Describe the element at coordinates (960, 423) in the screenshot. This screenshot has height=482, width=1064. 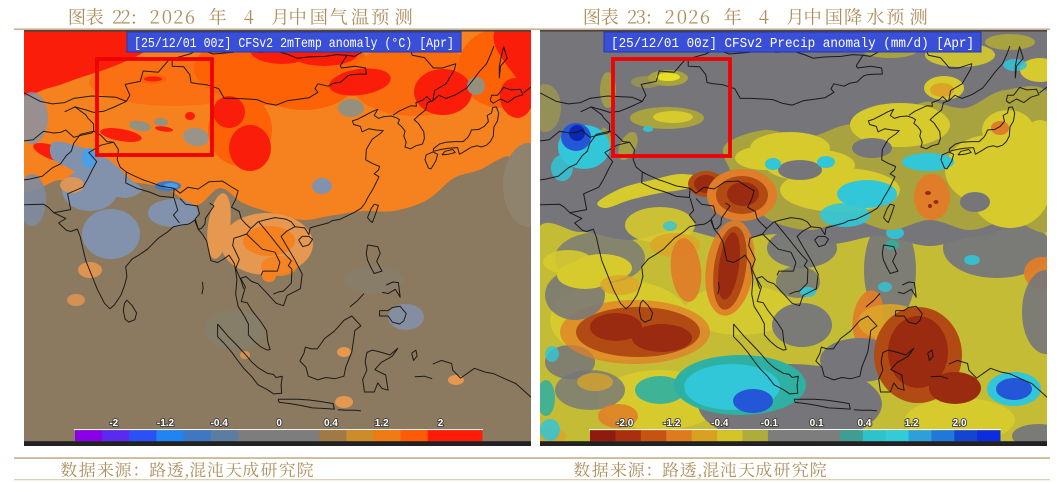
I see `svg-text: 2.0` at that location.